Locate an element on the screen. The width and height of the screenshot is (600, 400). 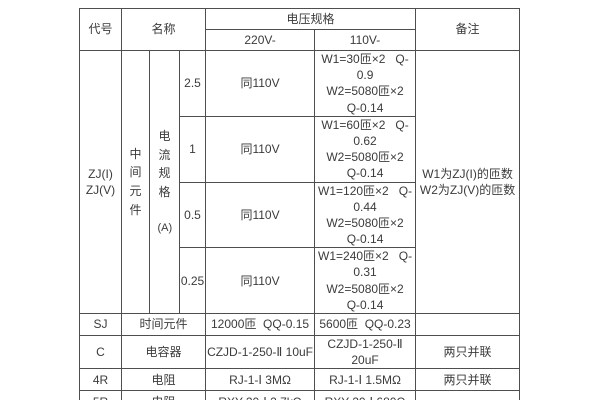
zj-110v-winding-cell: W1=30匝×2 Q-0.9 W2=5080匝×2 Q-0.14 is located at coordinates (365, 83).